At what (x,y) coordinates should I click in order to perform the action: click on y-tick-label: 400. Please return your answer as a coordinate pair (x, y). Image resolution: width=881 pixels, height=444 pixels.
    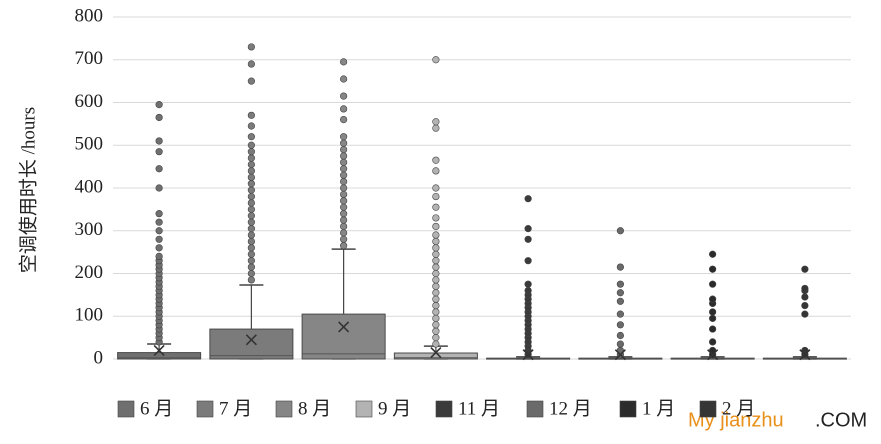
    Looking at the image, I should click on (89, 186).